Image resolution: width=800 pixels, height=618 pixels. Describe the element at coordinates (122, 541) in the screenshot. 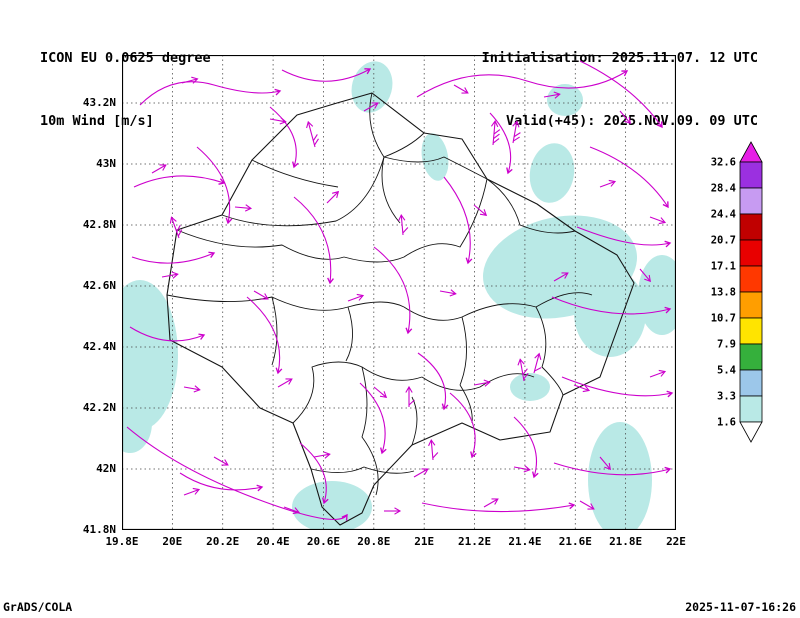

I see `x-tick-label: 19.8E` at that location.